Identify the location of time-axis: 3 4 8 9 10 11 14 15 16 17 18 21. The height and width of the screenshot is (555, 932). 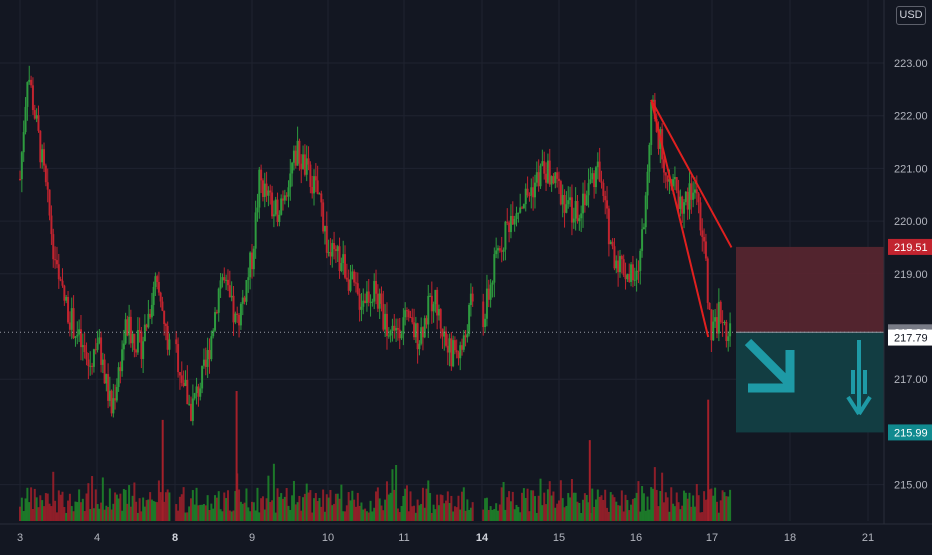
(466, 536).